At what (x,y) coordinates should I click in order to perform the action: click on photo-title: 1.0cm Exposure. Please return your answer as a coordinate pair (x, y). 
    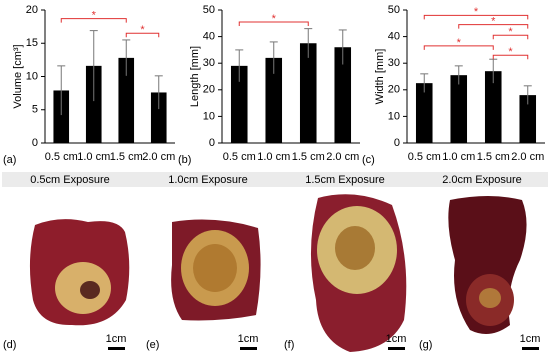
    Looking at the image, I should click on (207, 180).